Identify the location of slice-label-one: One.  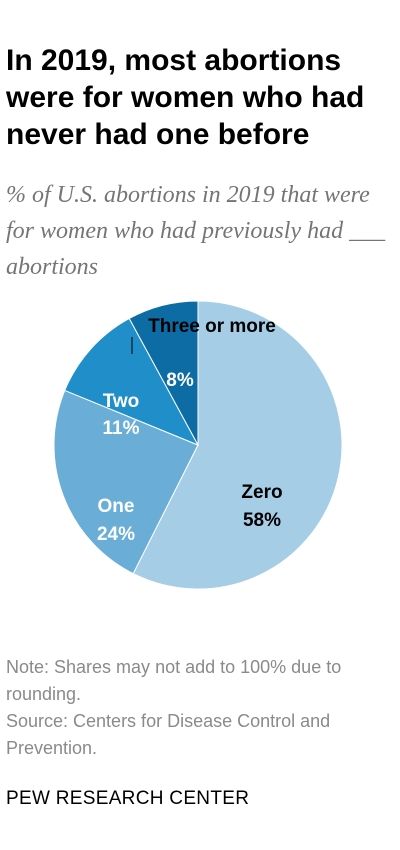
(116, 506).